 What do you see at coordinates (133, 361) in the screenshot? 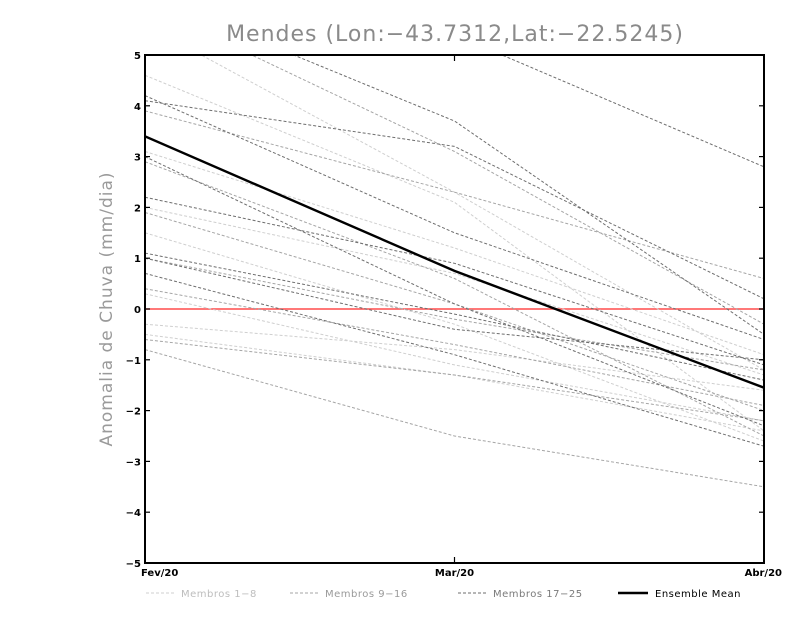
I see `y-tick-label: −1` at bounding box center [133, 361].